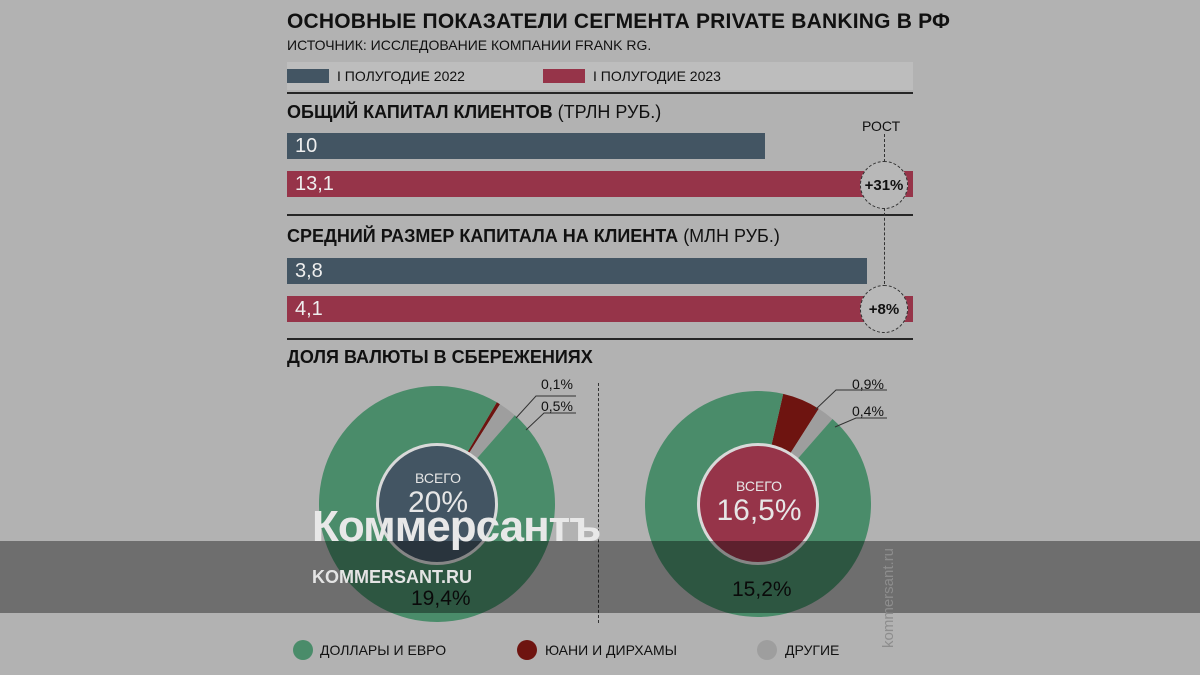 This screenshot has width=1200, height=675. What do you see at coordinates (308, 76) in the screenshot?
I see `legend-swatch-2022` at bounding box center [308, 76].